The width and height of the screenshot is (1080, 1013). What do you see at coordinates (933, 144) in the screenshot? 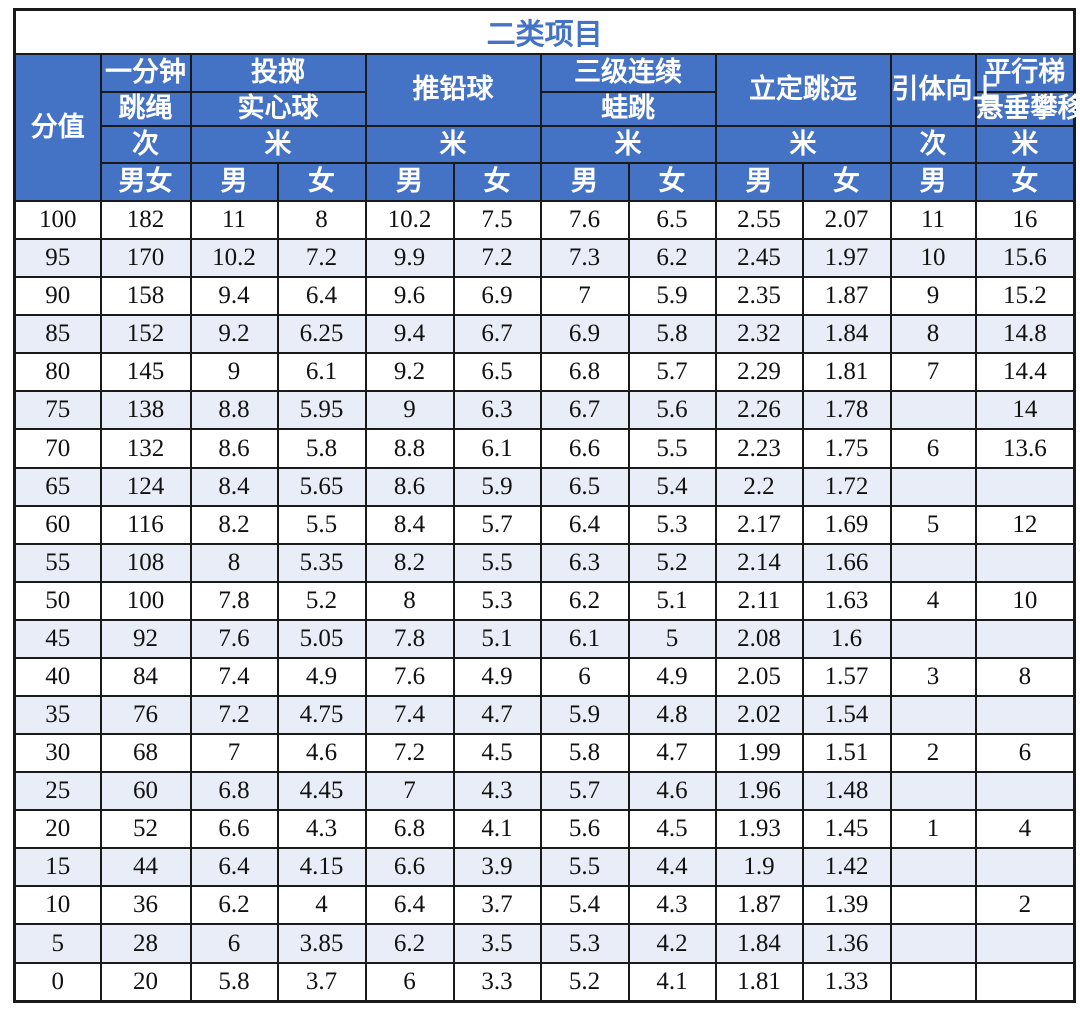
I see `unit-pull-up: 次` at bounding box center [933, 144].